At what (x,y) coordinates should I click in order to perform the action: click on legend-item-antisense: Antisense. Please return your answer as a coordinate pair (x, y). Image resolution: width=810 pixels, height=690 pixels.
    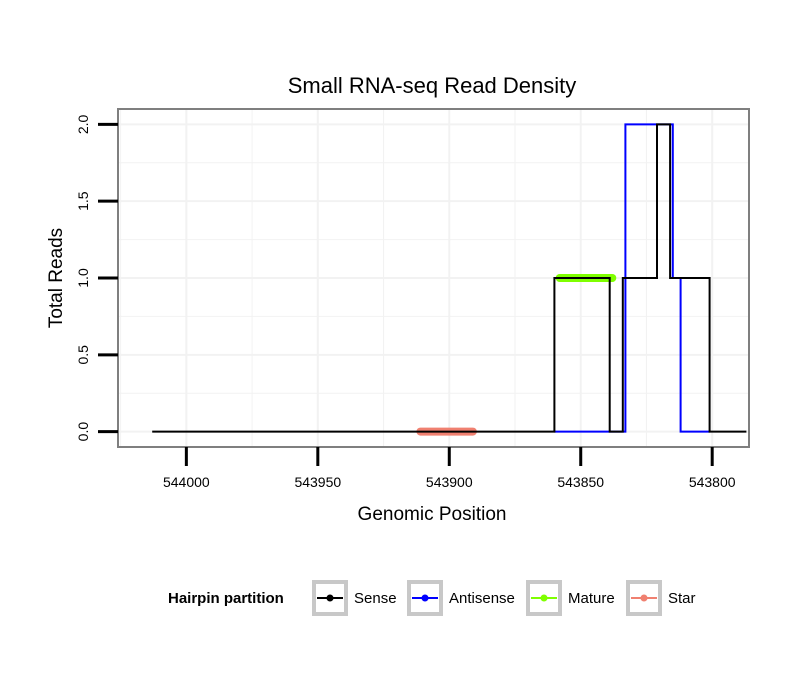
    Looking at the image, I should click on (461, 598).